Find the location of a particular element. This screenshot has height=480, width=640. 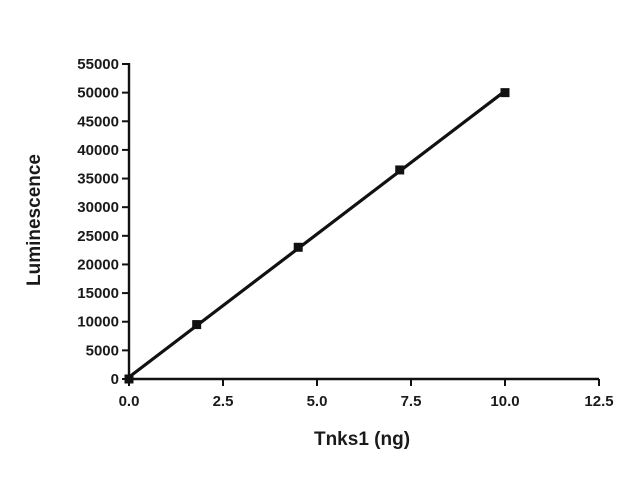

y-tick-label: 25000 is located at coordinates (98, 236).